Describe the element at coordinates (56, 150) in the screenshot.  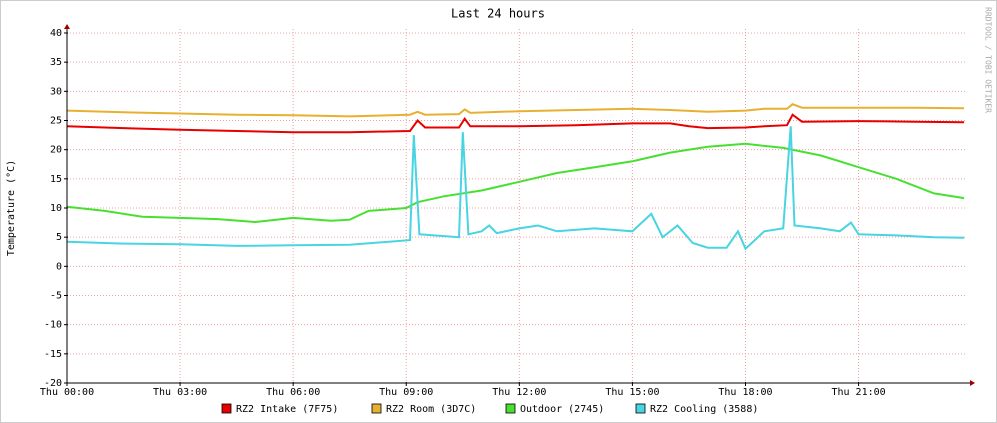
I see `y-tick-label: 20` at that location.